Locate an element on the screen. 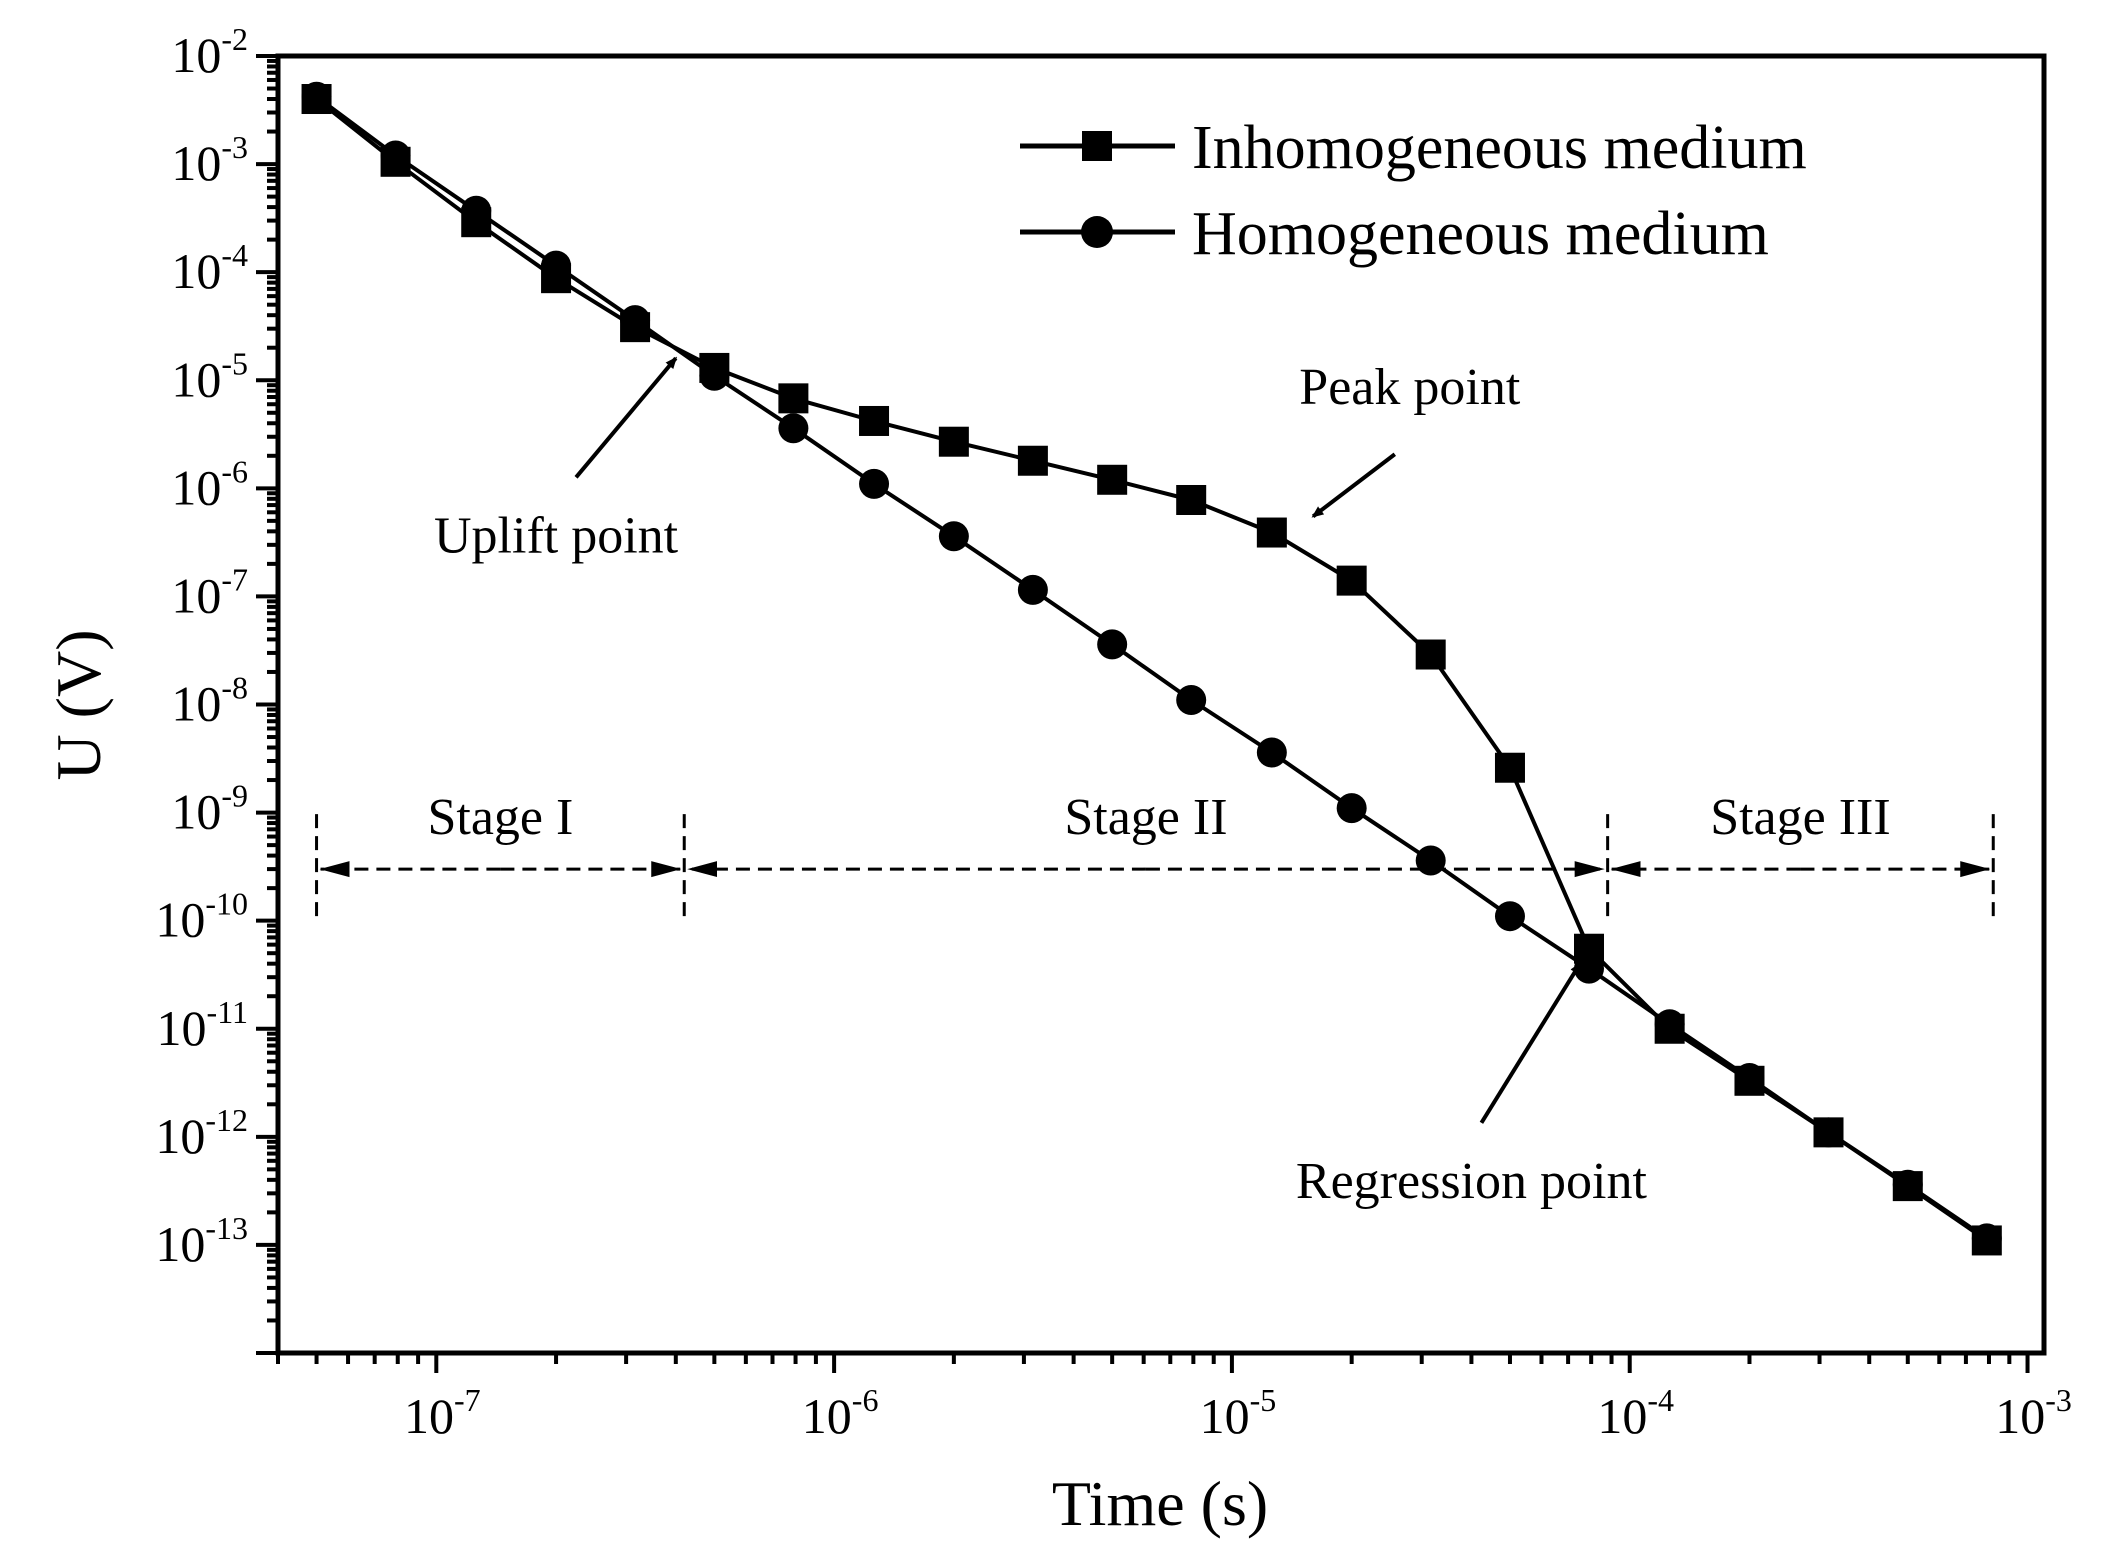 The height and width of the screenshot is (1549, 2110). annotation-arrow-uplift is located at coordinates (626, 417).